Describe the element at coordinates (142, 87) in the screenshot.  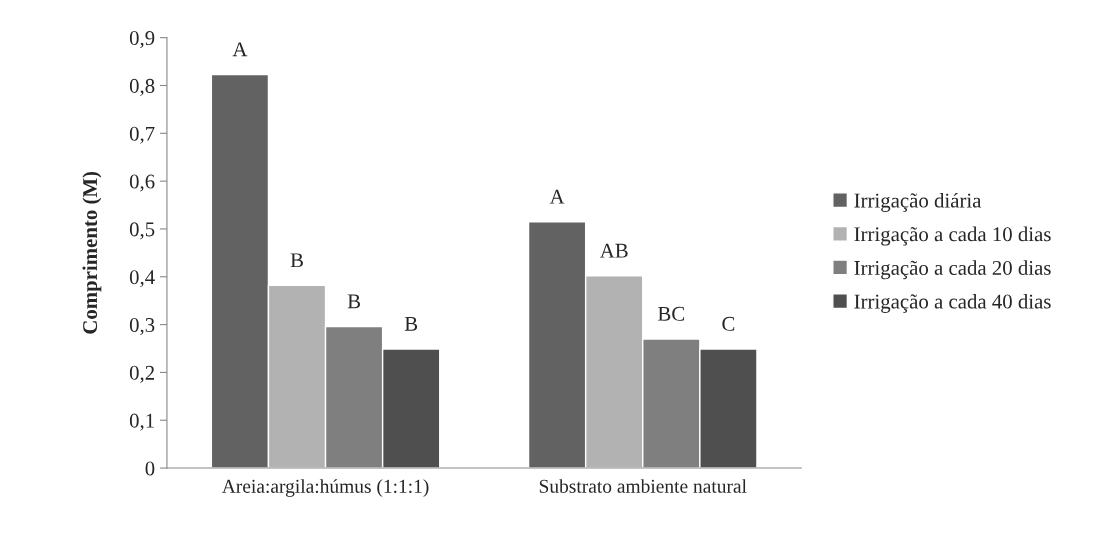
I see `y-tick-label: 0,8` at that location.